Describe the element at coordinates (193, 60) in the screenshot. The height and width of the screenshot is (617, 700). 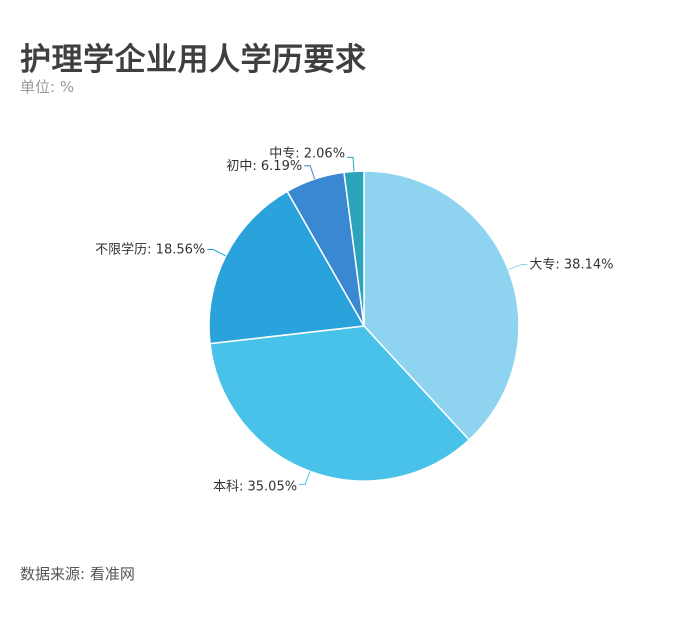
I see `chart-title: 护理学企业用人学历要求` at that location.